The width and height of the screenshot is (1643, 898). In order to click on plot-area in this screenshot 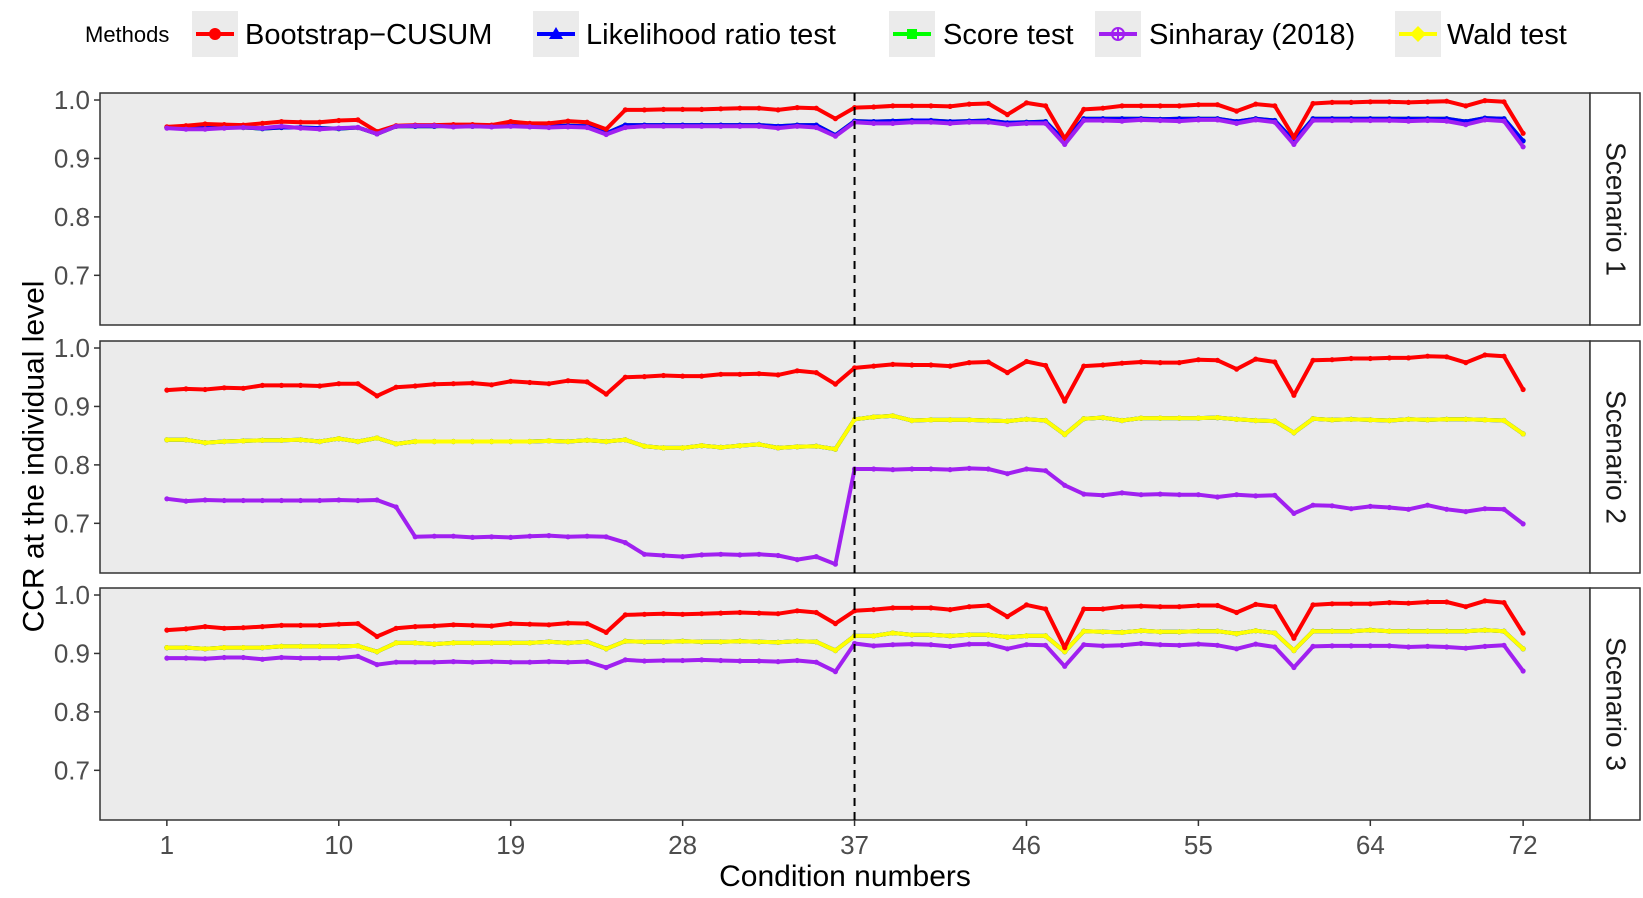, I will do `click(845, 124)`.